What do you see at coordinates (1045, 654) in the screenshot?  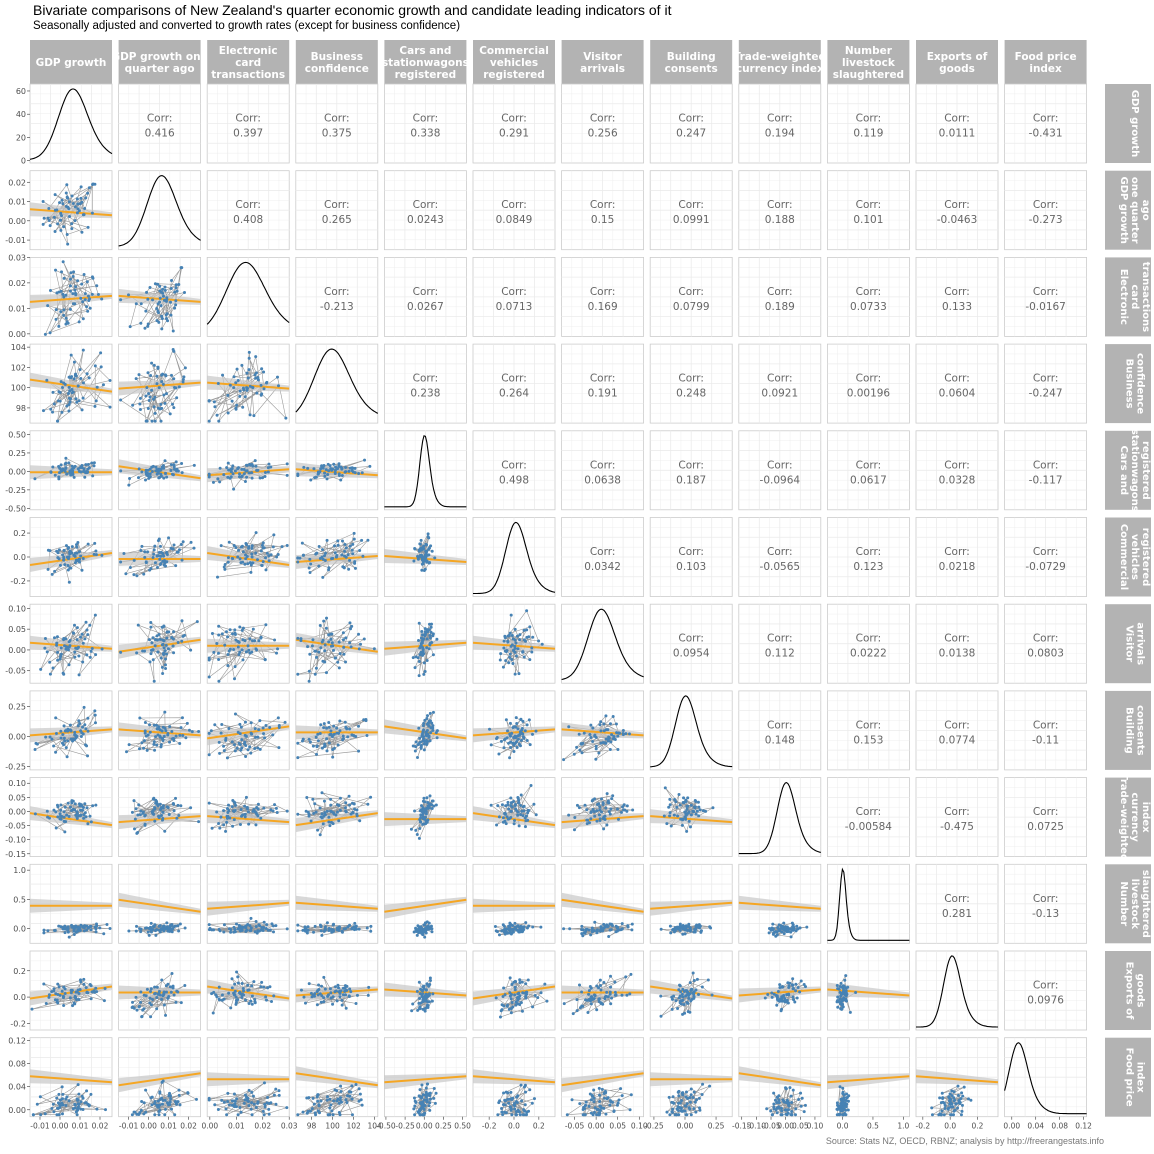 I see `corr-value: 0.0803` at bounding box center [1045, 654].